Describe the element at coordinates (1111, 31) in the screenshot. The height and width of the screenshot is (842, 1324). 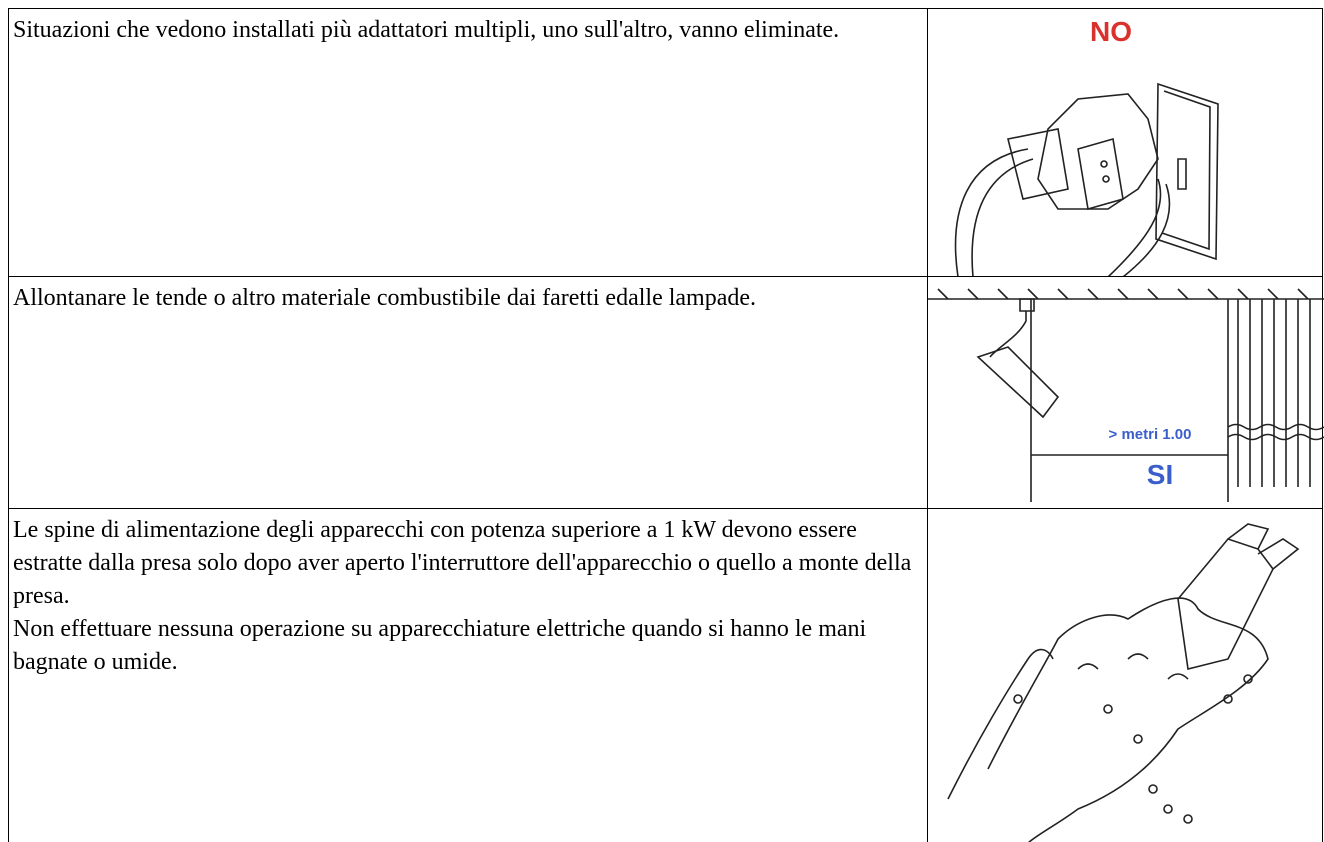
I see `image-label: NO` at that location.